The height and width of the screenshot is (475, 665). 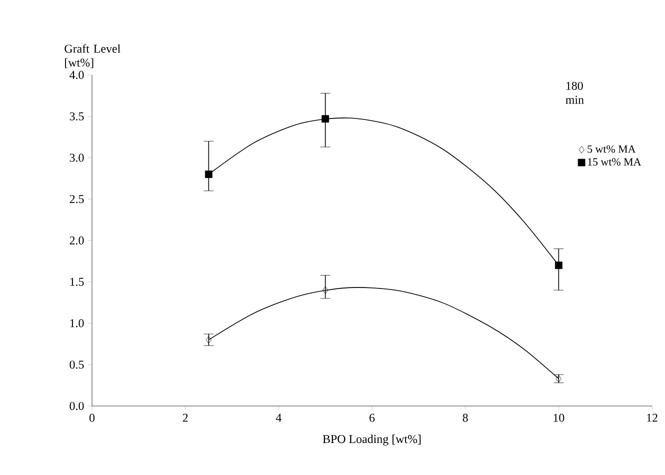 I want to click on y-tick-label: 1.5, so click(x=77, y=282).